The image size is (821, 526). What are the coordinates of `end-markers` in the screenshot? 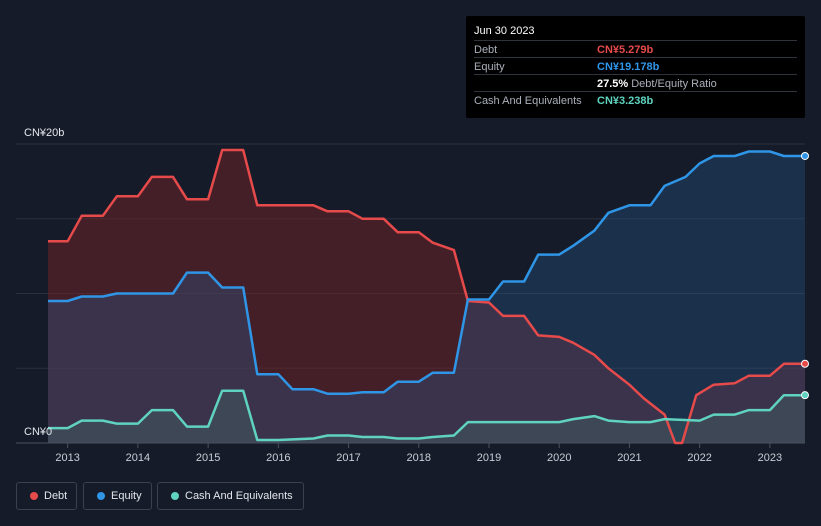 It's located at (805, 275).